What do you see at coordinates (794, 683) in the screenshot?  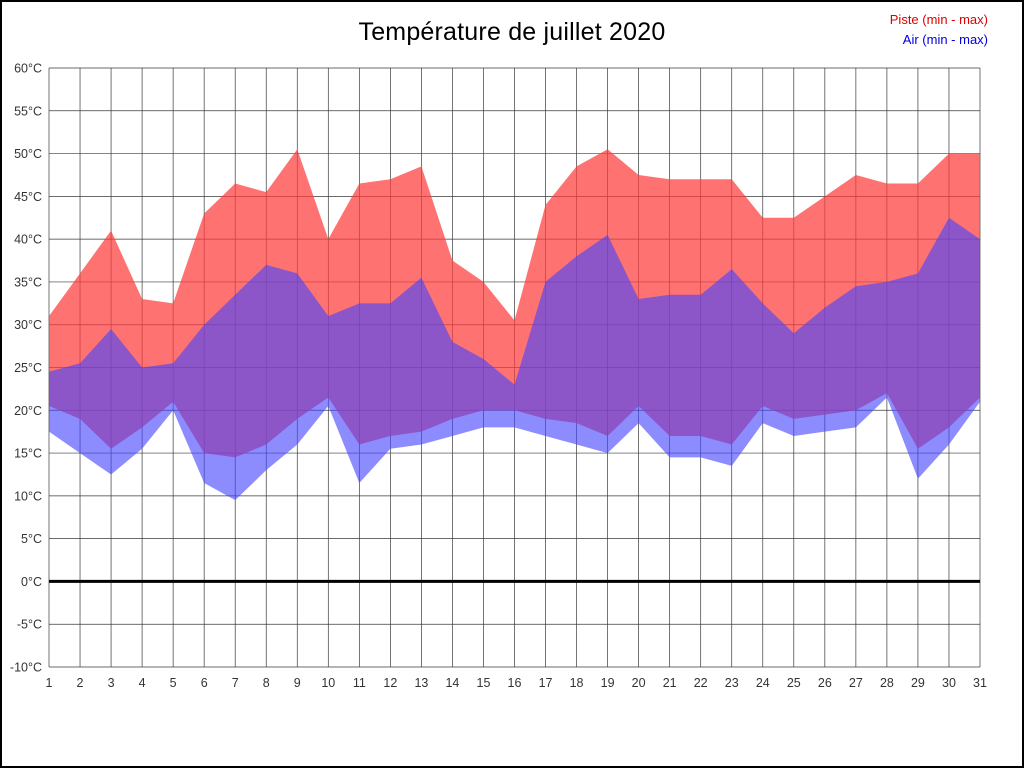 I see `x-tick-label: 25` at bounding box center [794, 683].